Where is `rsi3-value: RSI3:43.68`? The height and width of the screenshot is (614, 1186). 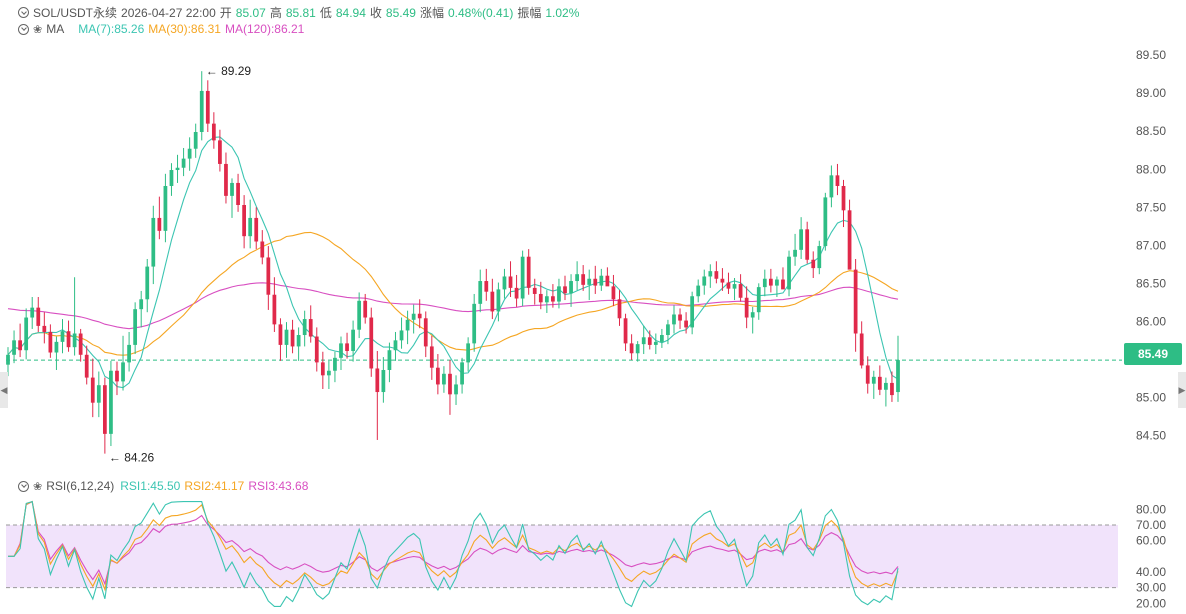
rsi3-value: RSI3:43.68 is located at coordinates (278, 486).